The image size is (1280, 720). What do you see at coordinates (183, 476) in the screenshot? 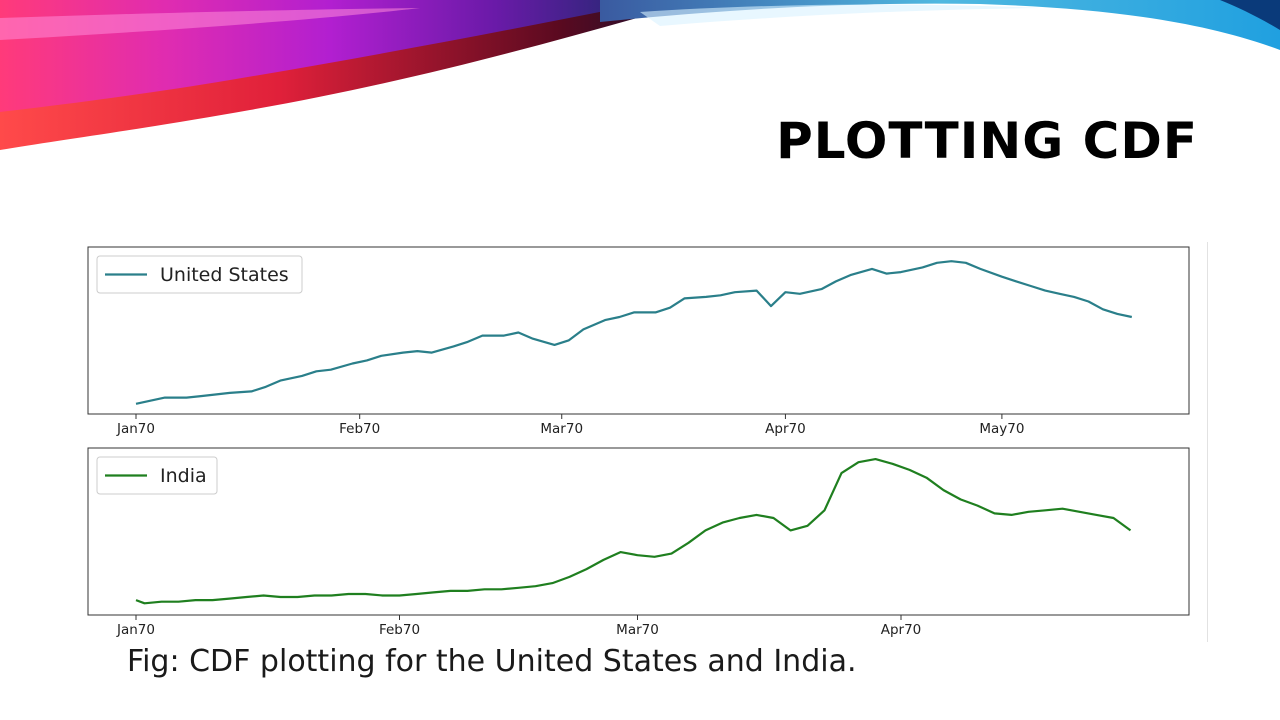
I see `legend-label: India` at bounding box center [183, 476].